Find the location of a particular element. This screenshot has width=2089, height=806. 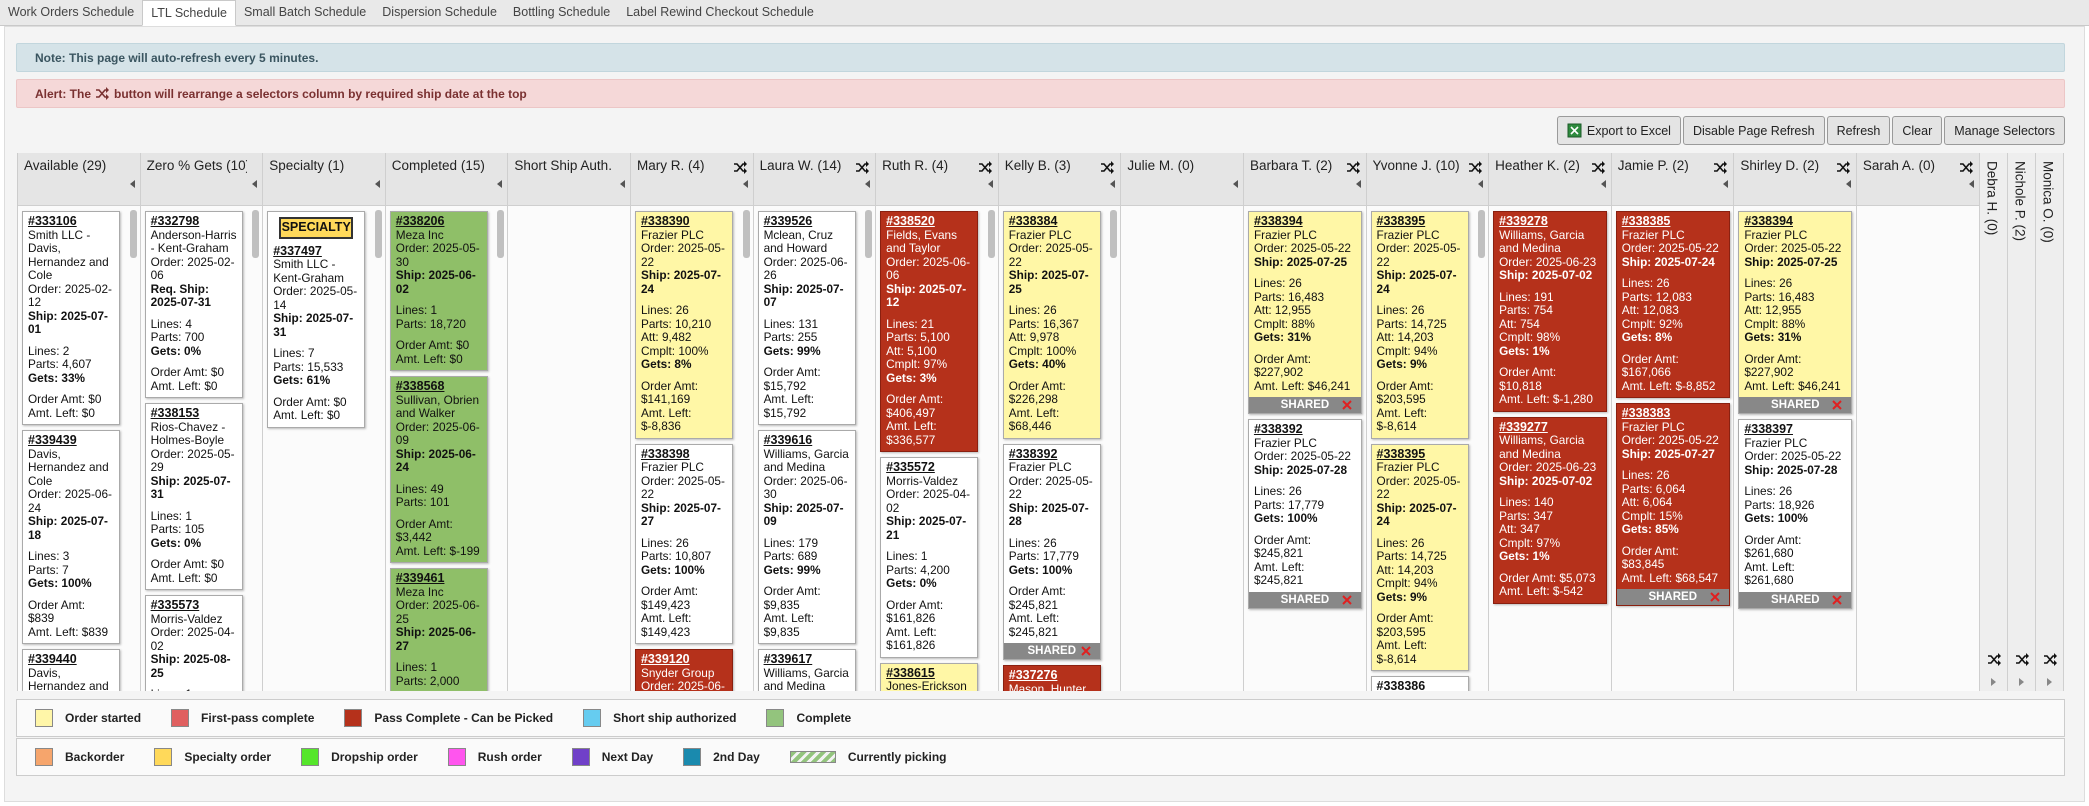

selector-column-collapsed: Monica O. (0) is located at coordinates (2049, 422).